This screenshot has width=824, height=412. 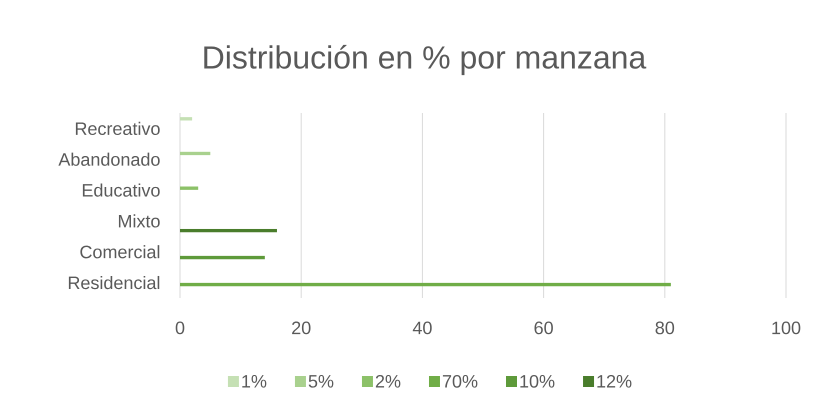 What do you see at coordinates (139, 221) in the screenshot?
I see `y-tick-label: Mixto` at bounding box center [139, 221].